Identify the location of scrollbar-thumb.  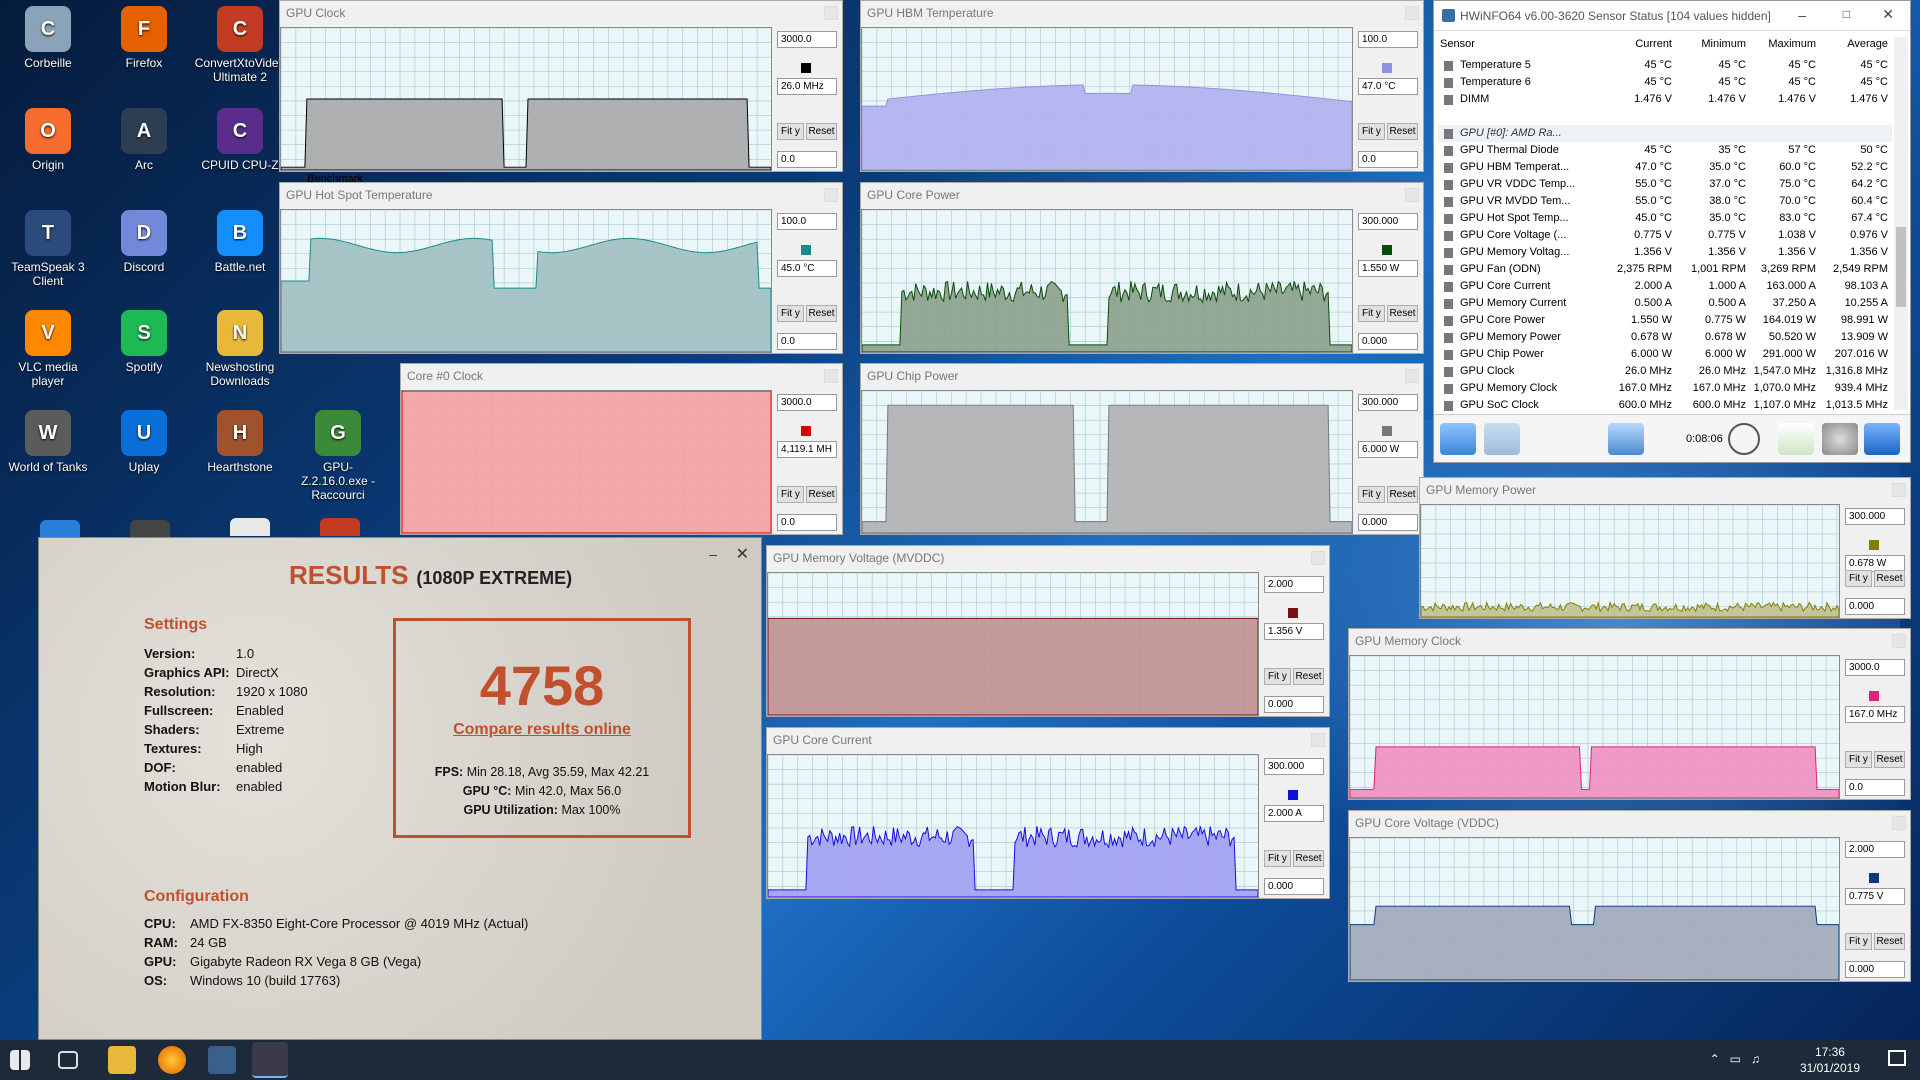
(1901, 267).